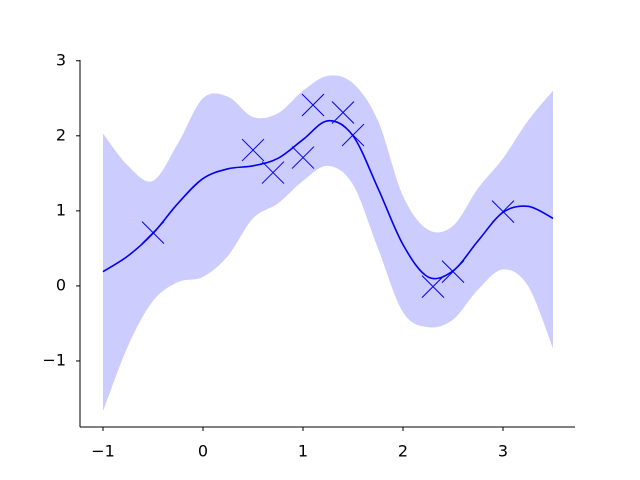 This screenshot has height=480, width=640. What do you see at coordinates (403, 451) in the screenshot?
I see `x-tick-label: 2` at bounding box center [403, 451].